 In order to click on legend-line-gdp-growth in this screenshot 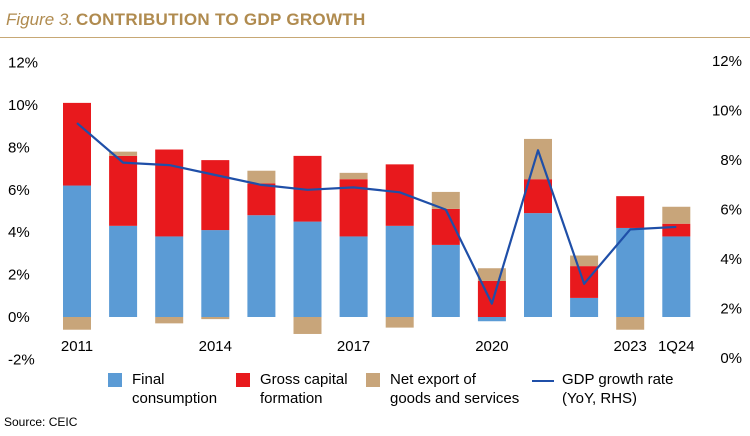, I will do `click(543, 381)`.